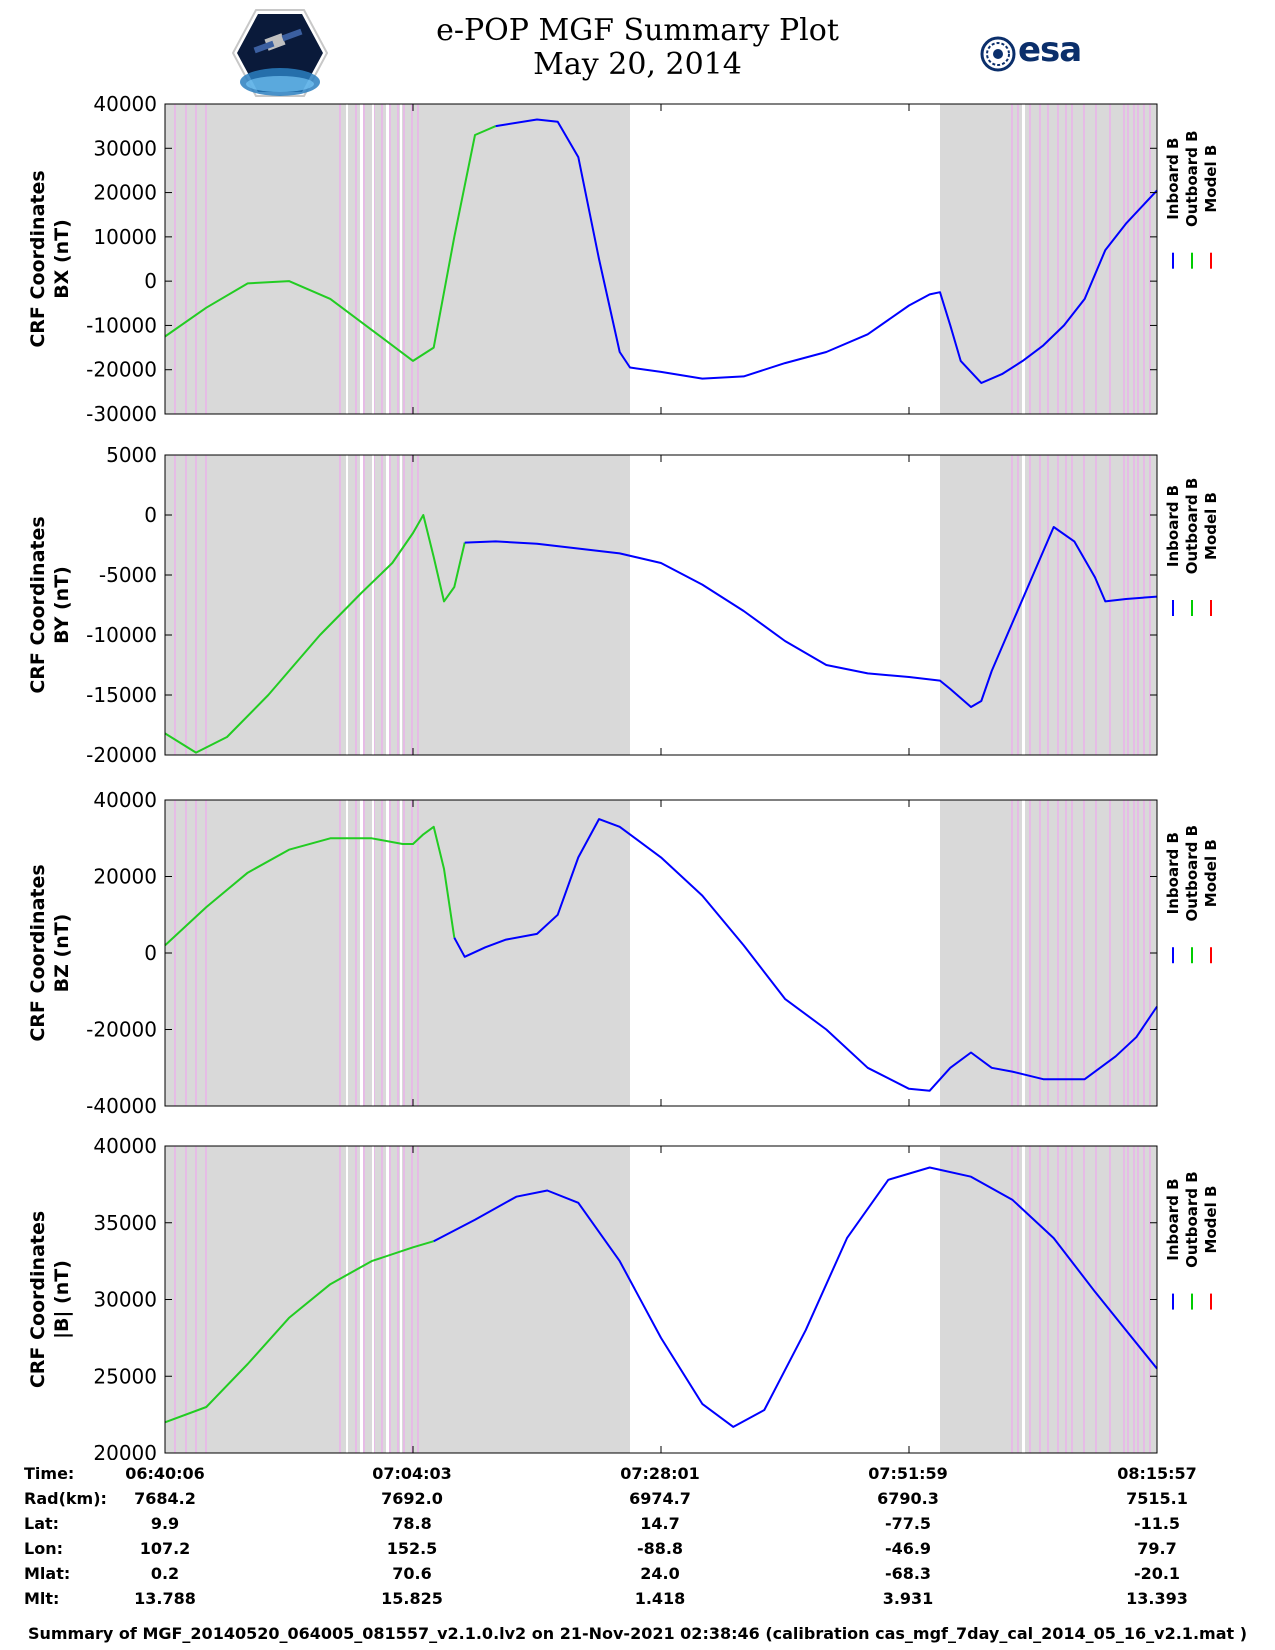  What do you see at coordinates (128, 575) in the screenshot?
I see `y-tick-label: -5000` at bounding box center [128, 575].